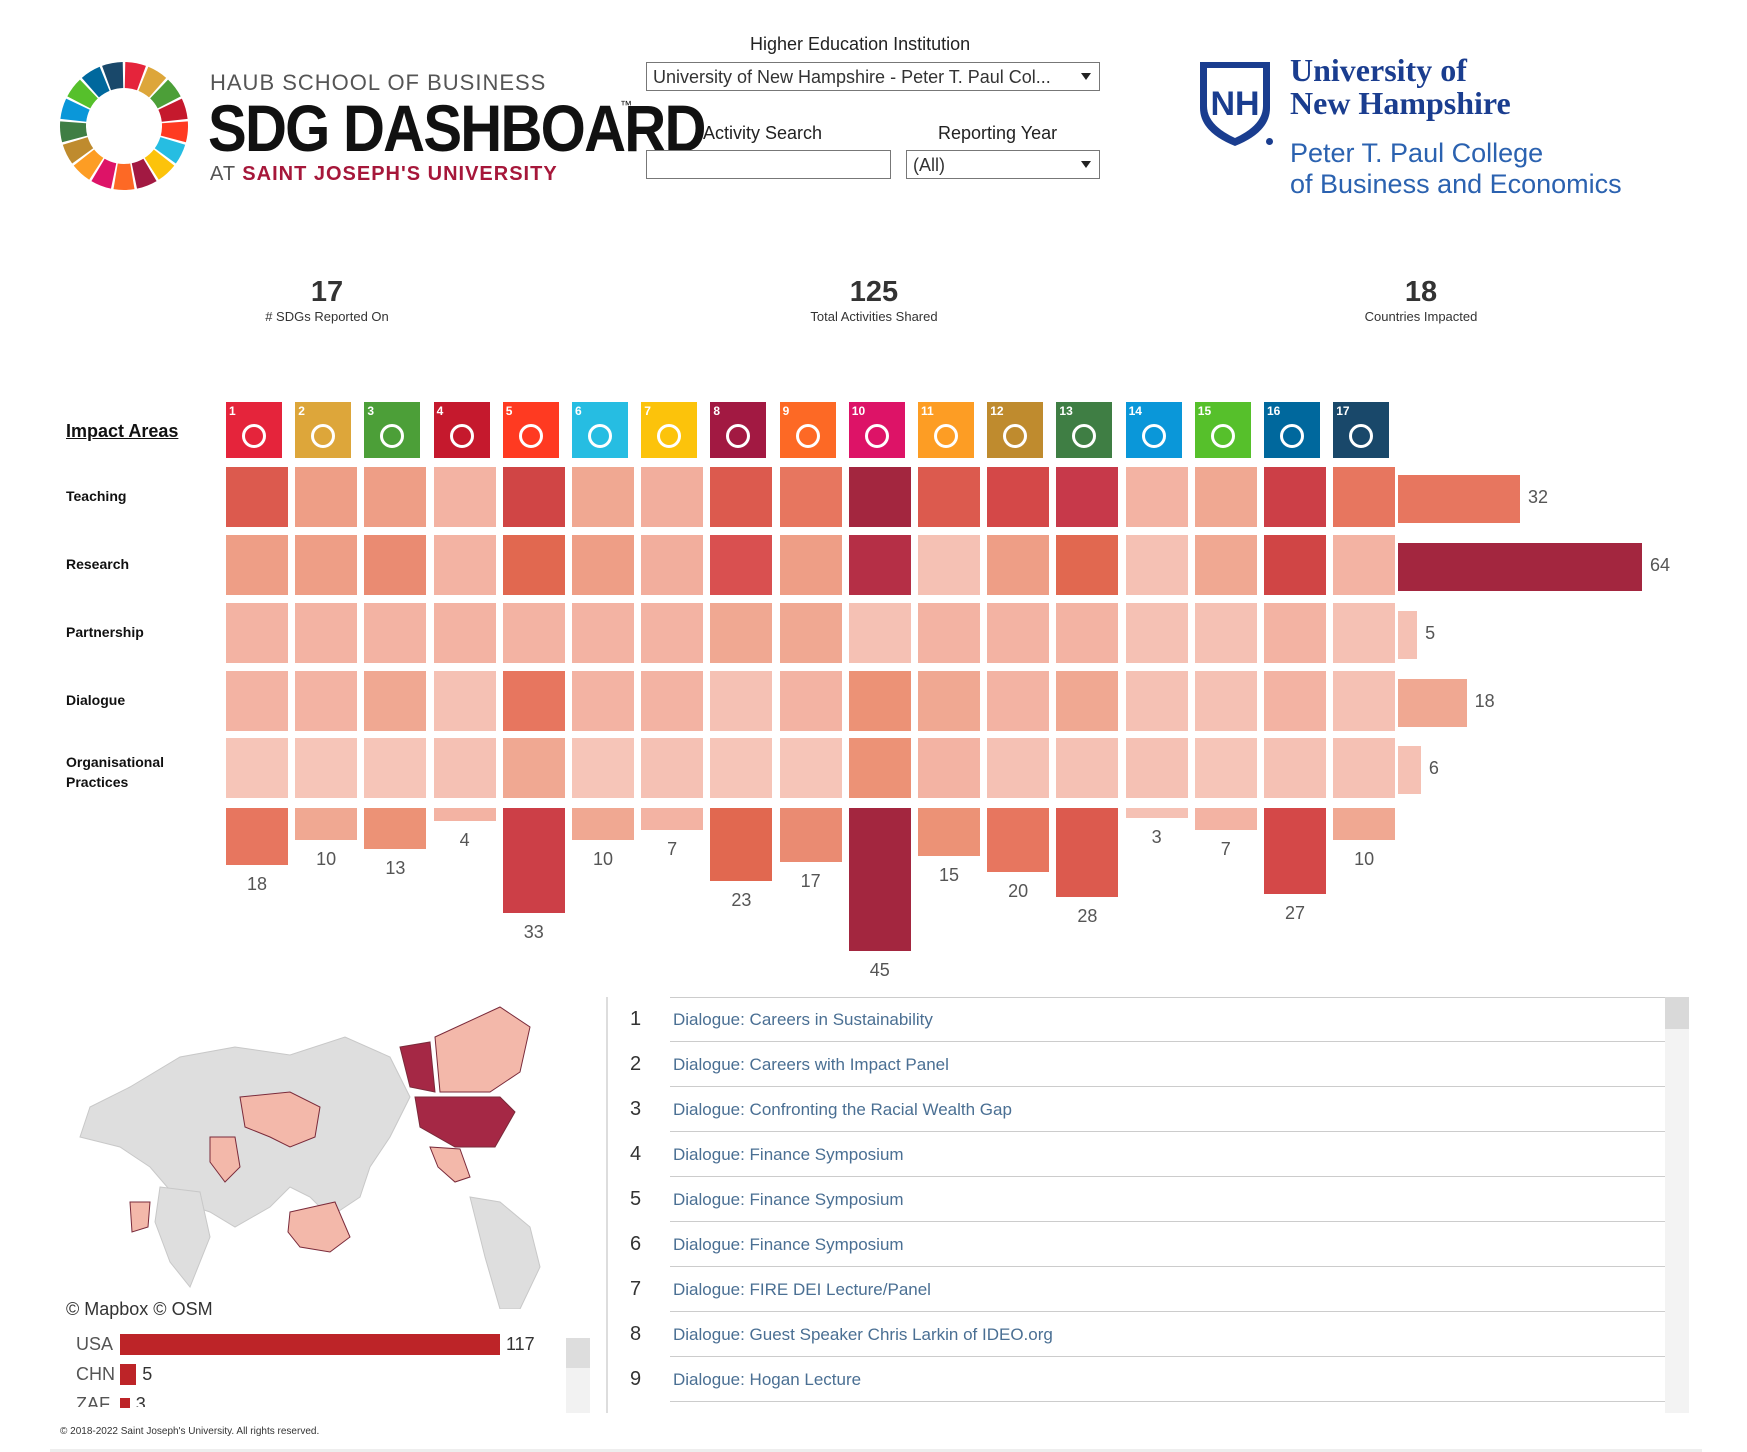 The width and height of the screenshot is (1747, 1452). Describe the element at coordinates (461, 430) in the screenshot. I see `sdg-goal-tile: 4` at that location.